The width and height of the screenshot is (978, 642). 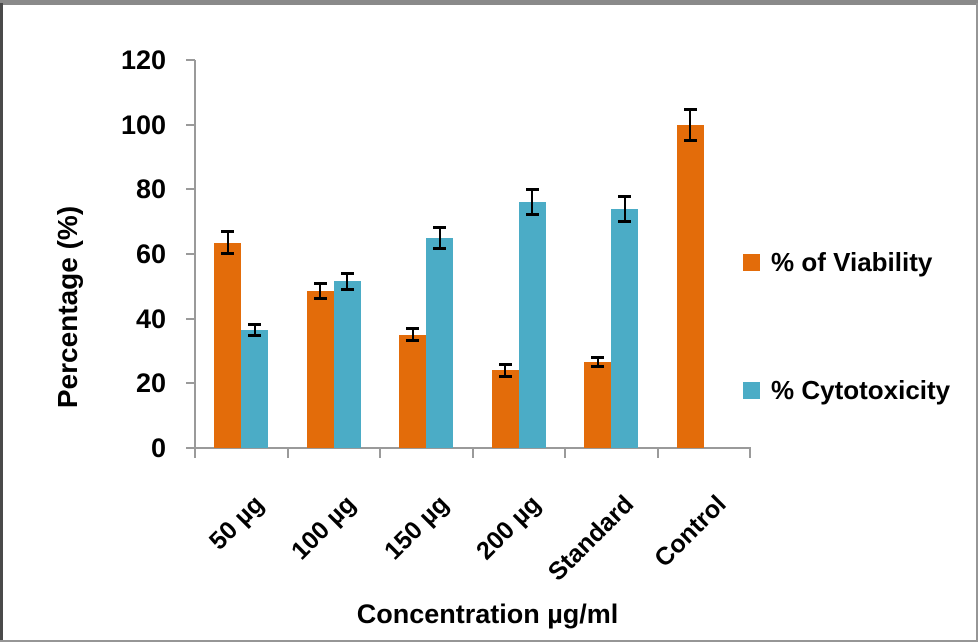 I want to click on frame-border-bottom, so click(x=489, y=641).